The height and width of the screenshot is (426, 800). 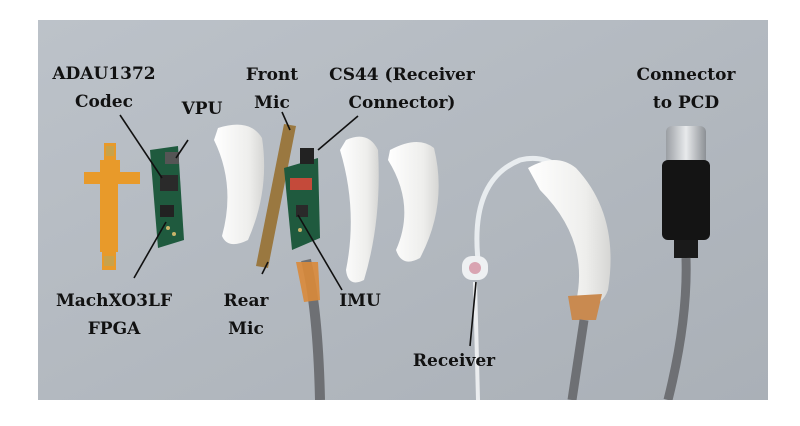 What do you see at coordinates (686, 103) in the screenshot?
I see `label-to-pcd: to PCD` at bounding box center [686, 103].